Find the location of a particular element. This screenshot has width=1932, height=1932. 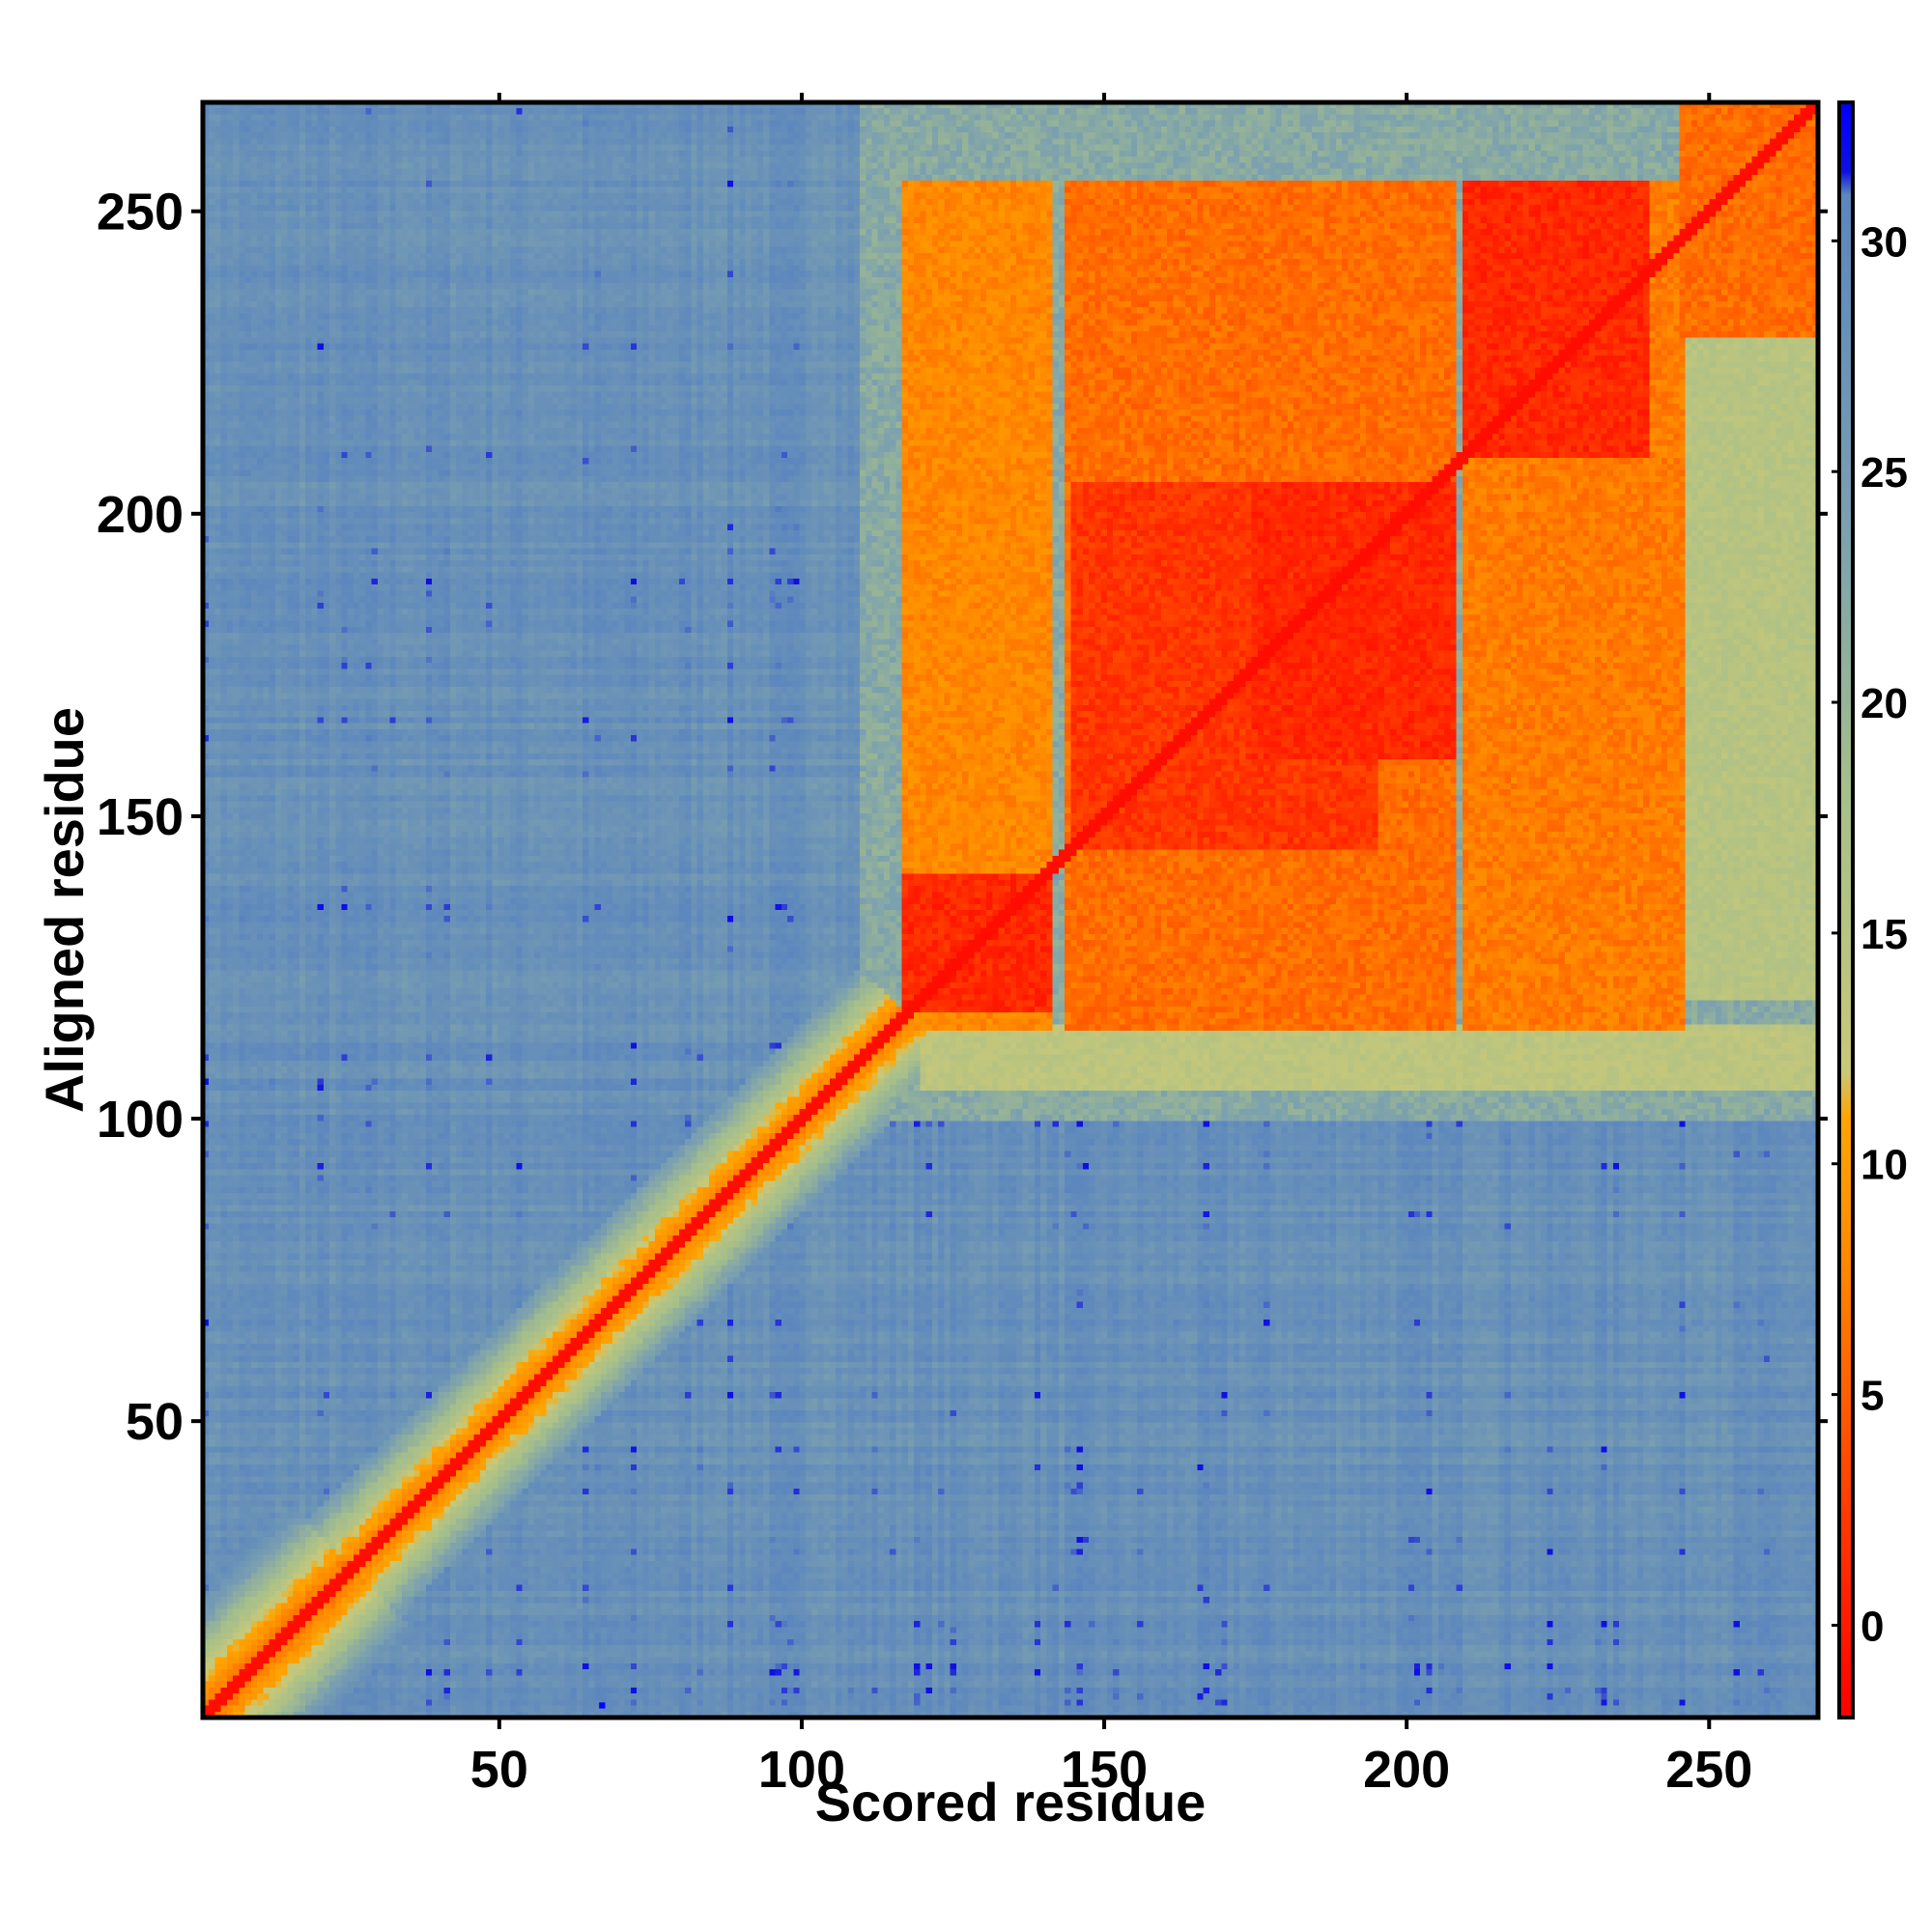

right-axis-ticks is located at coordinates (1823, 816).